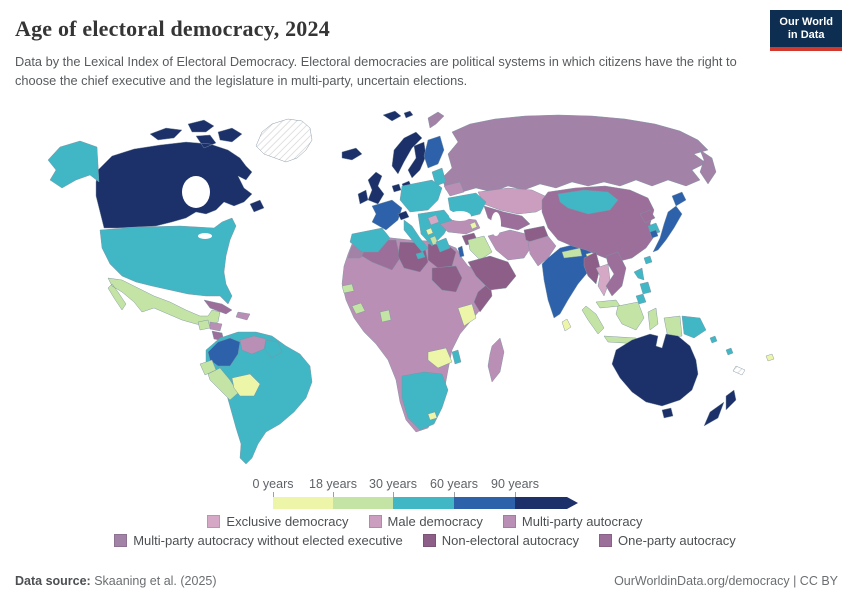 This screenshot has width=850, height=600. Describe the element at coordinates (218, 307) in the screenshot. I see `country-cuba` at that location.